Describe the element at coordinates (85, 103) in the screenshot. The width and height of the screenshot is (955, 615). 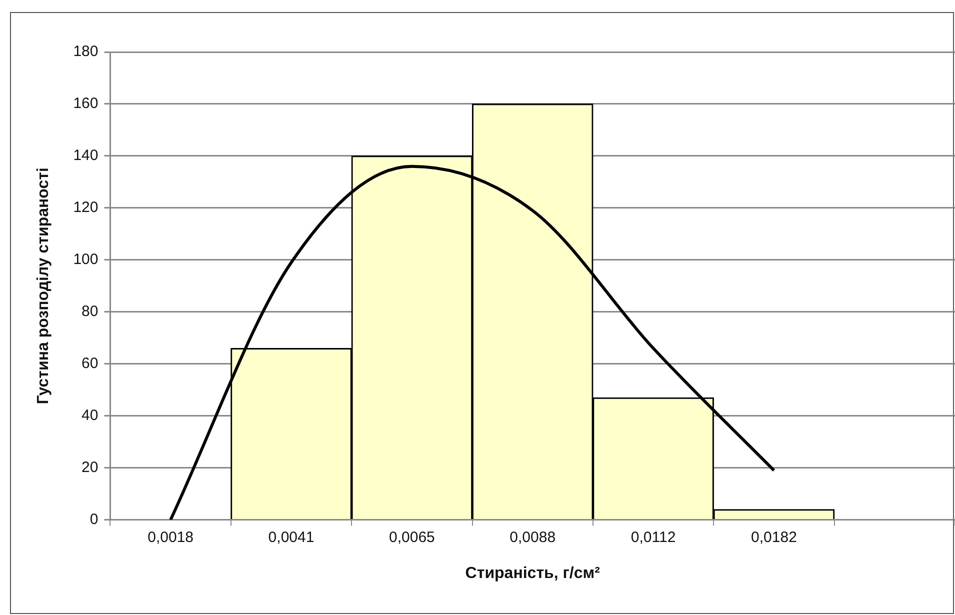
I see `y-tick-label: 160` at that location.